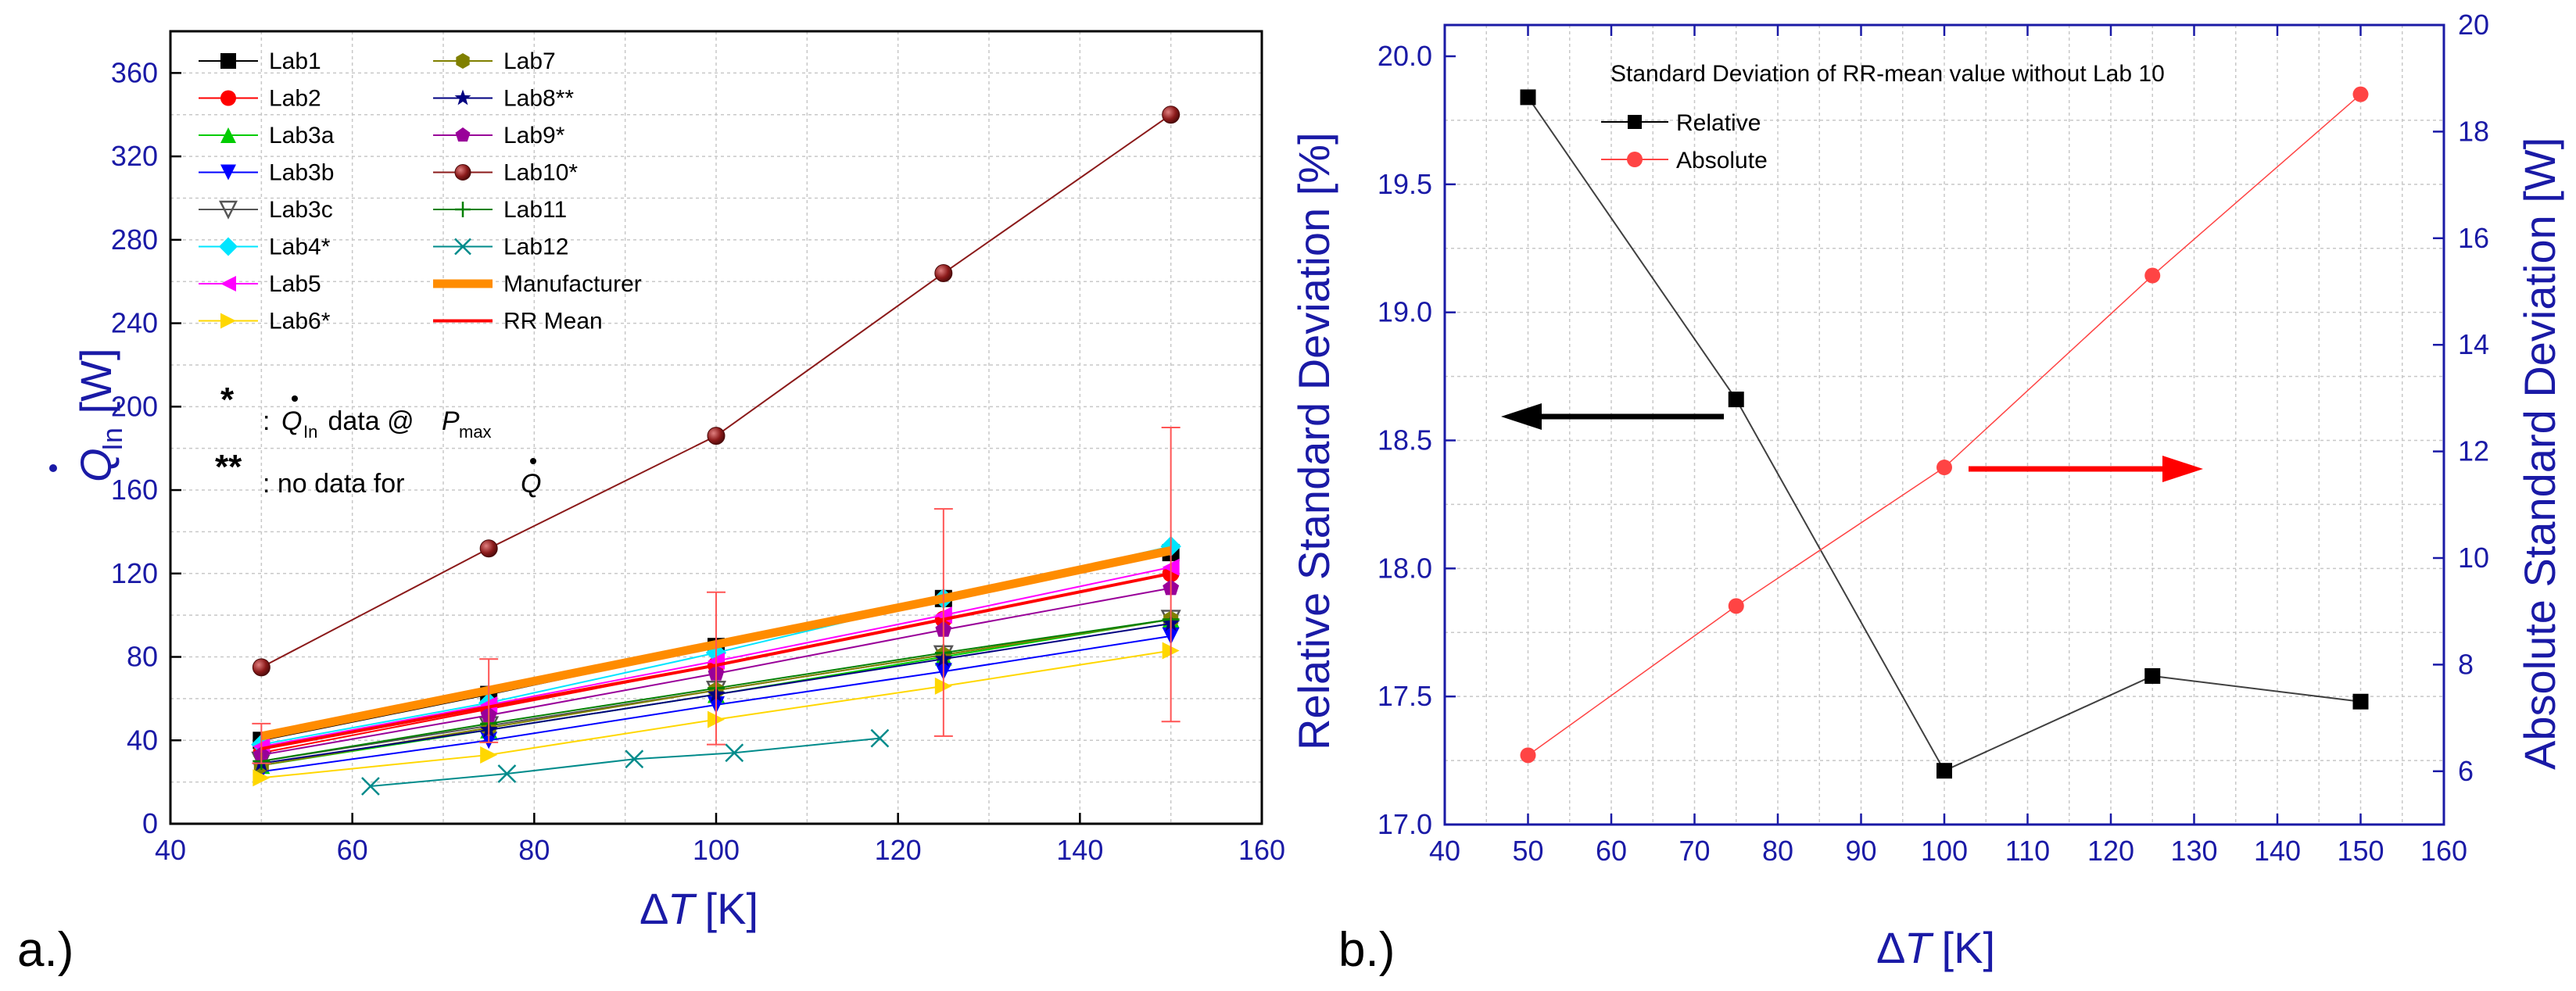 This screenshot has width=2576, height=991. What do you see at coordinates (2360, 851) in the screenshot?
I see `x-tick-label: 150` at bounding box center [2360, 851].